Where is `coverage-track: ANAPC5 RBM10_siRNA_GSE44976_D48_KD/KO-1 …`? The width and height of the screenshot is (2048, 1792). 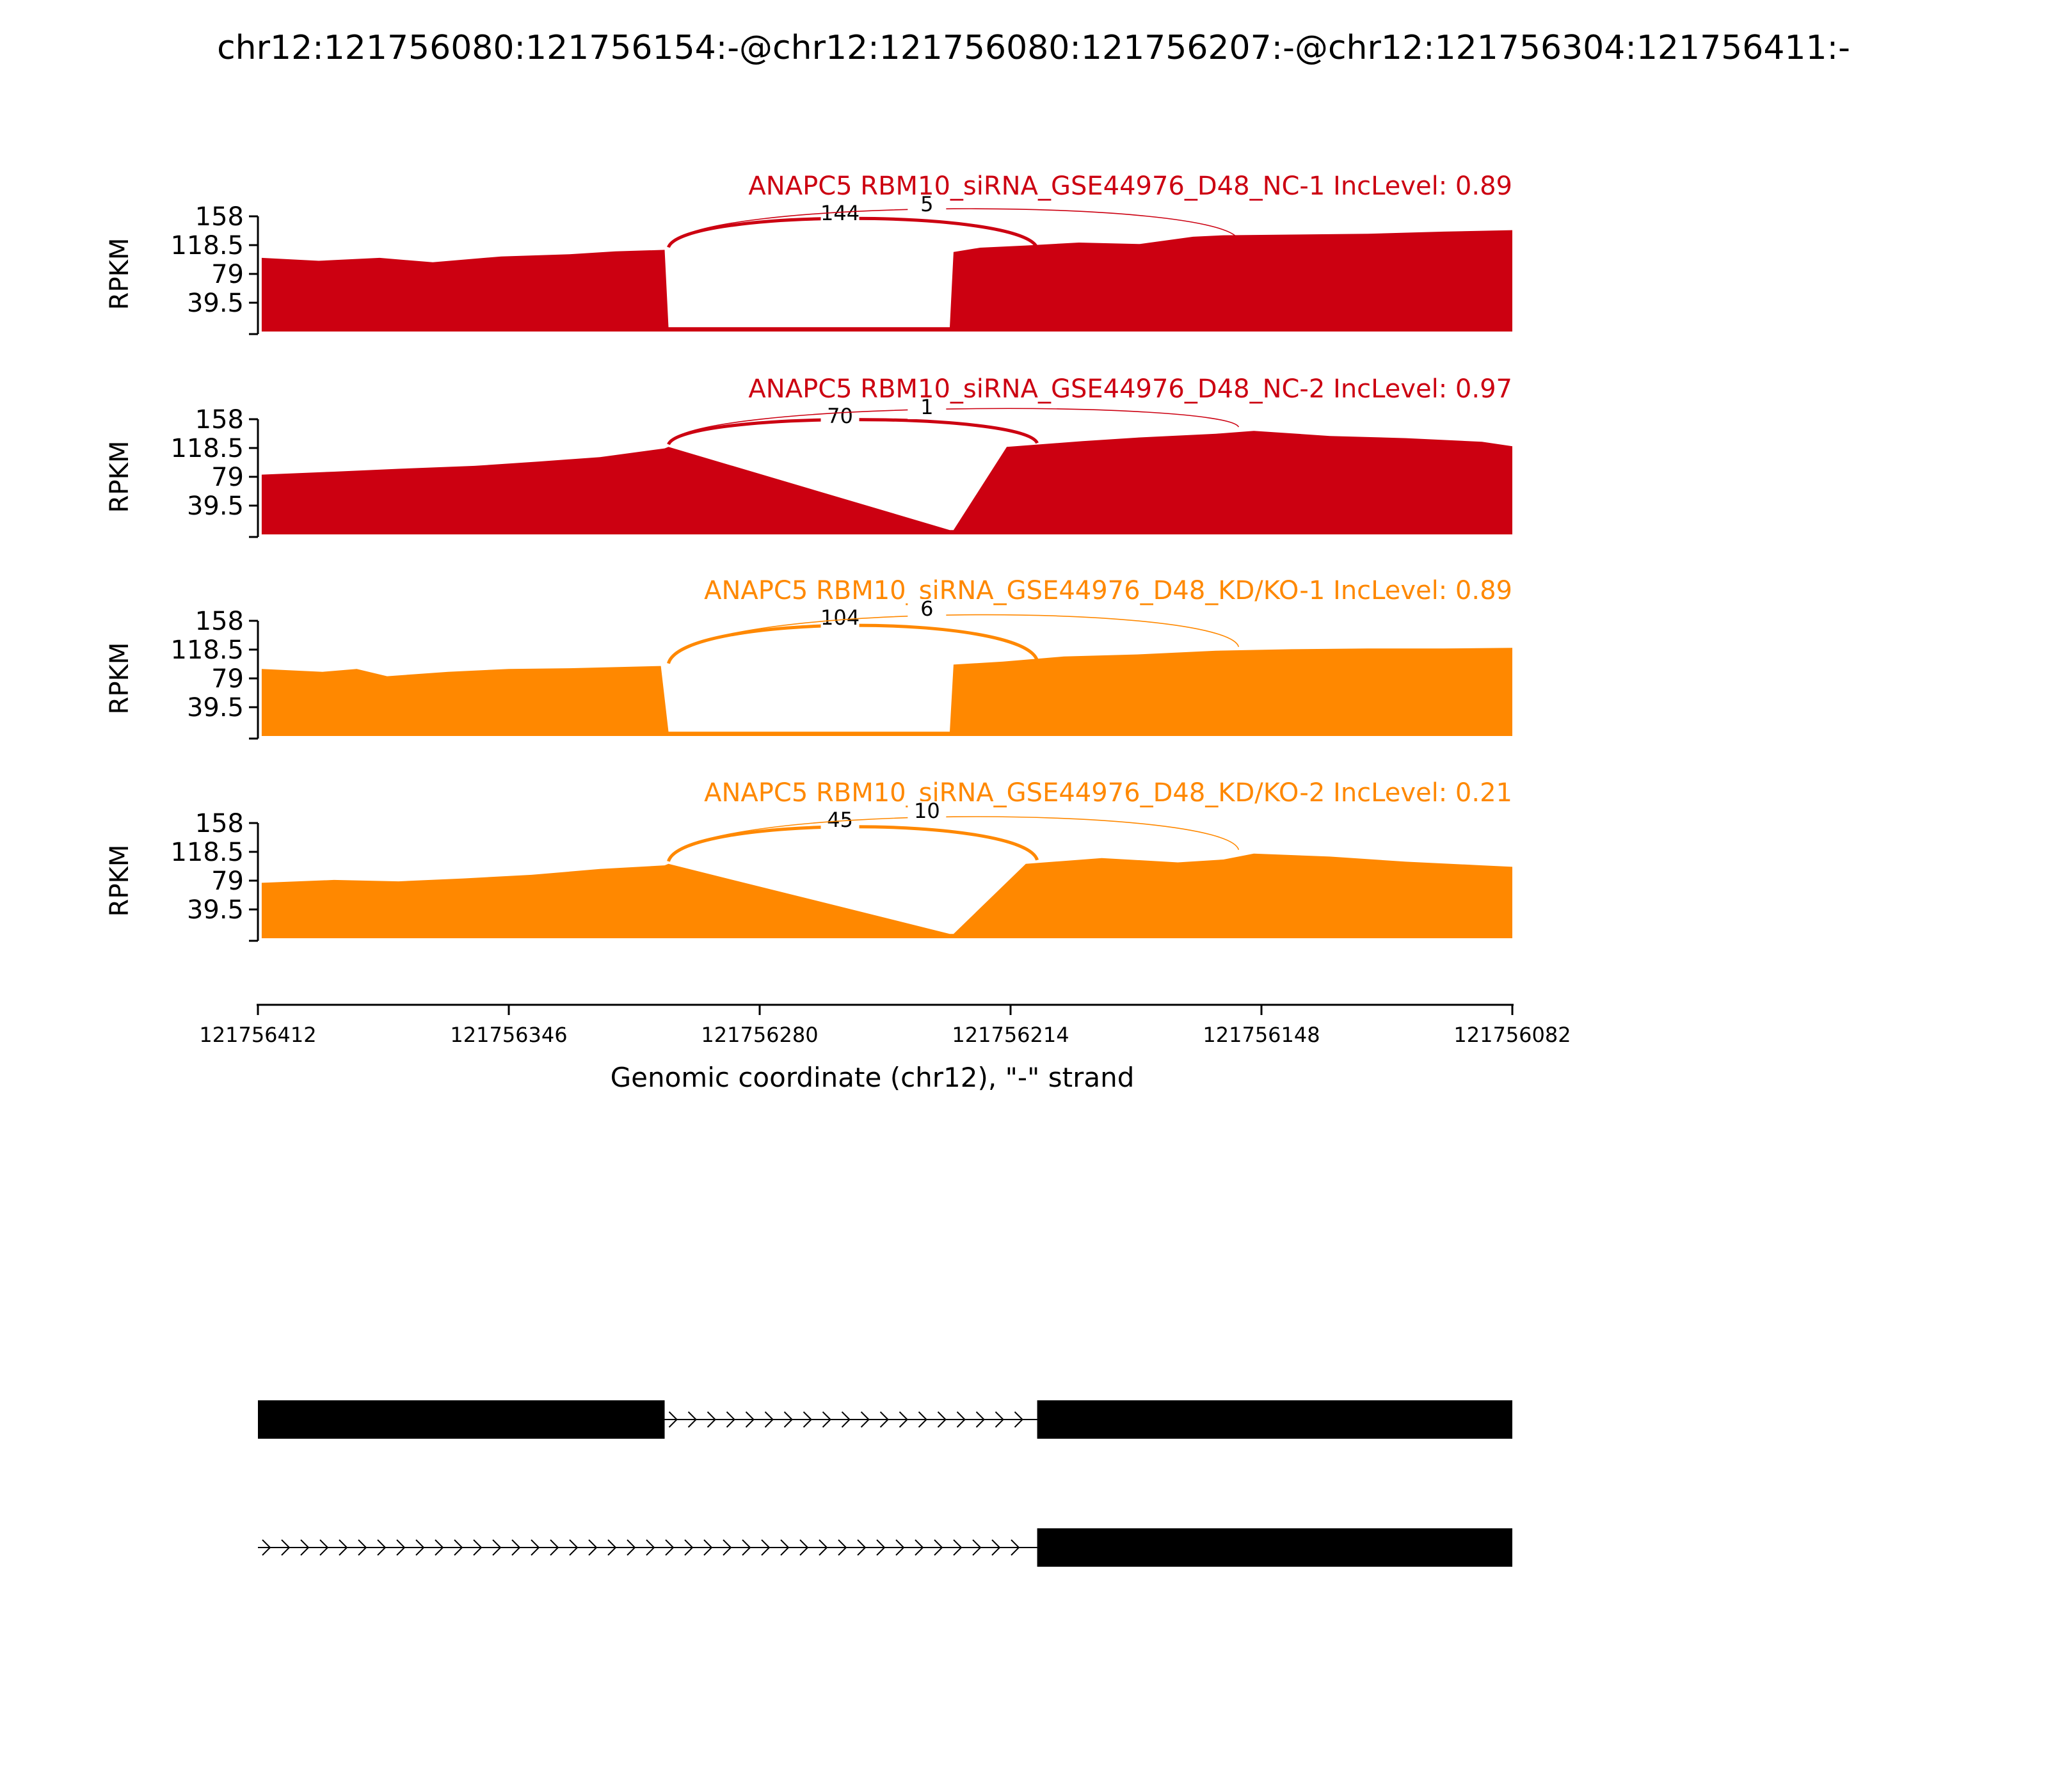 coverage-track: ANAPC5 RBM10_siRNA_GSE44976_D48_KD/KO-1 … is located at coordinates (808, 658).